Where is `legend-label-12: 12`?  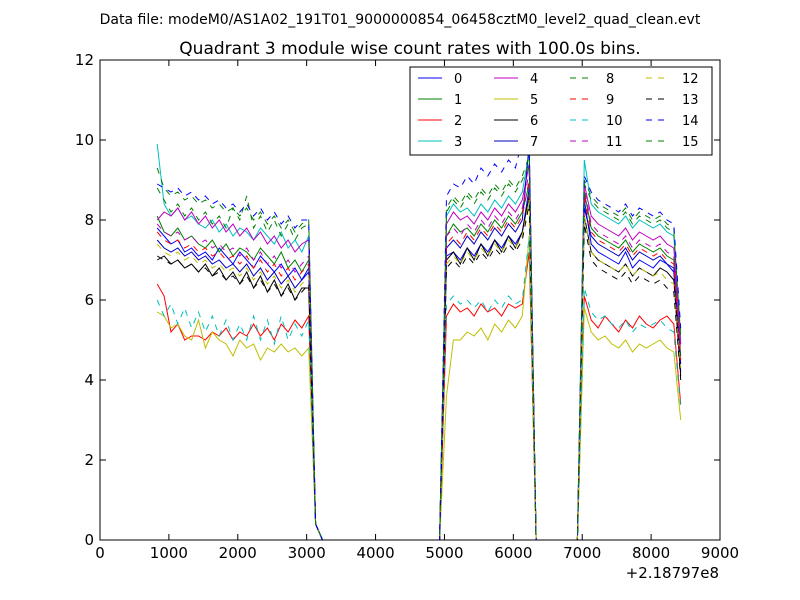
legend-label-12: 12 is located at coordinates (690, 79).